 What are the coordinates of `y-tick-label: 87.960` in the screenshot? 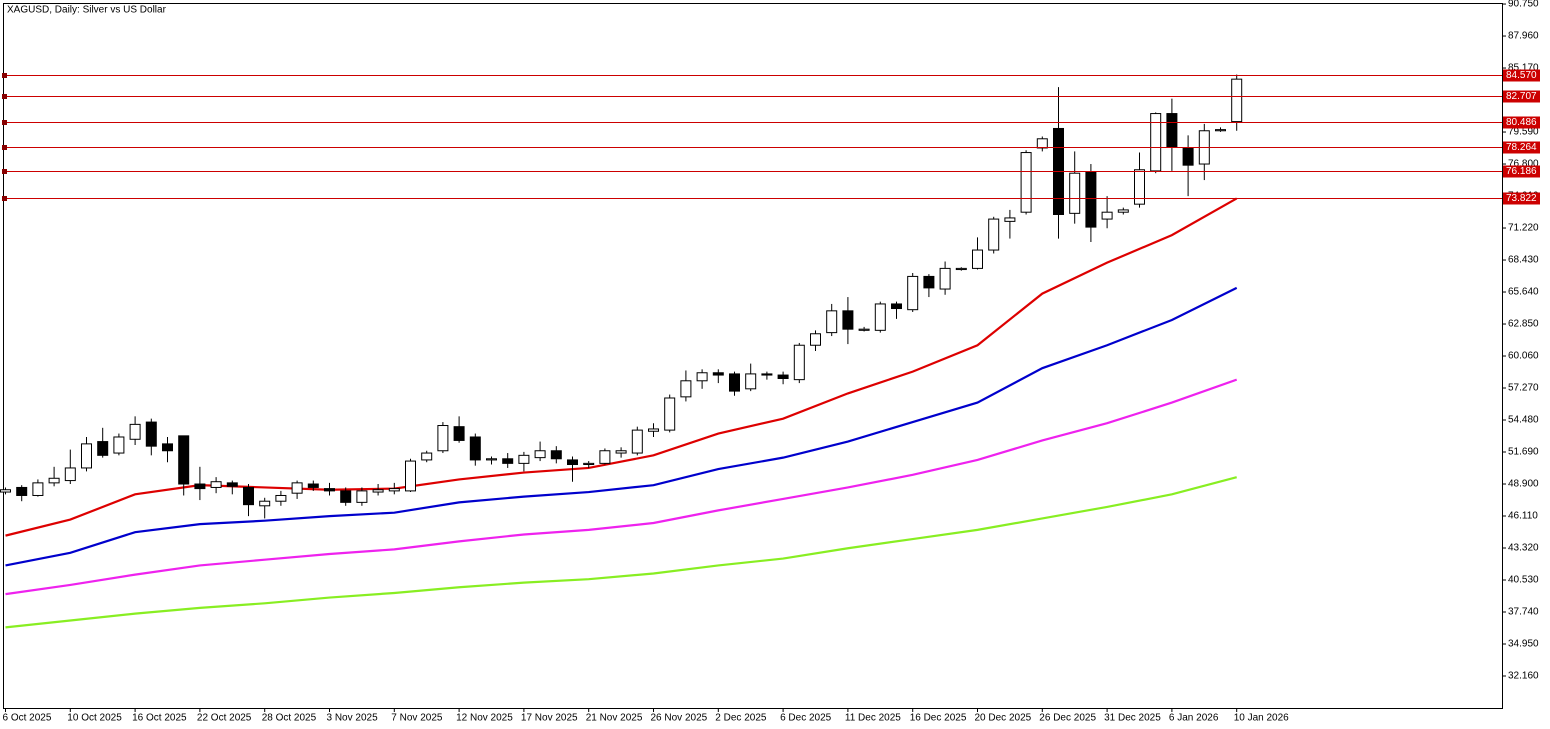 It's located at (1523, 36).